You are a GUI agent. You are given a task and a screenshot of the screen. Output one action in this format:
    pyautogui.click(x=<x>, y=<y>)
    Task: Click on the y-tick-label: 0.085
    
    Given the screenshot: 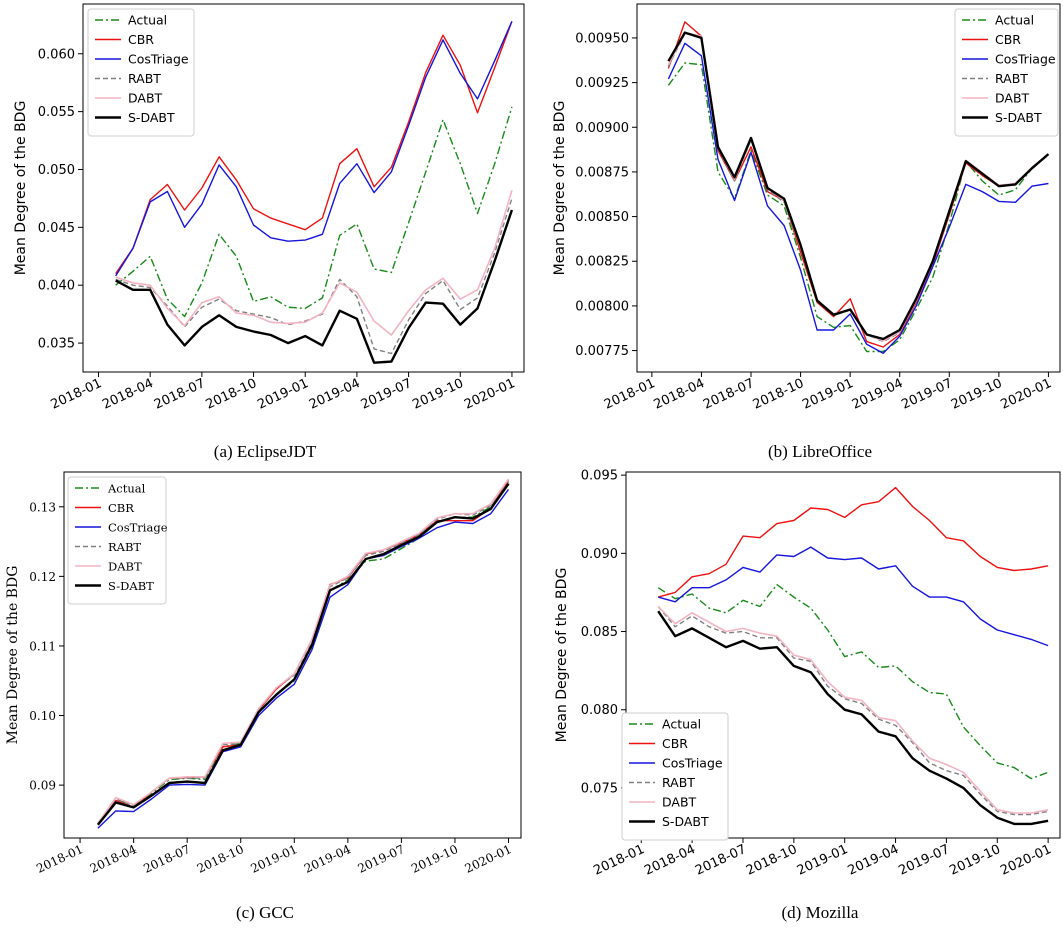 What is the action you would take?
    pyautogui.click(x=599, y=632)
    